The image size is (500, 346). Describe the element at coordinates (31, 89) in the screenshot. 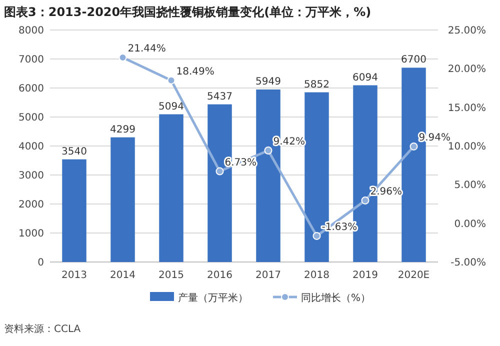

I see `y-tick-label: 6000` at that location.